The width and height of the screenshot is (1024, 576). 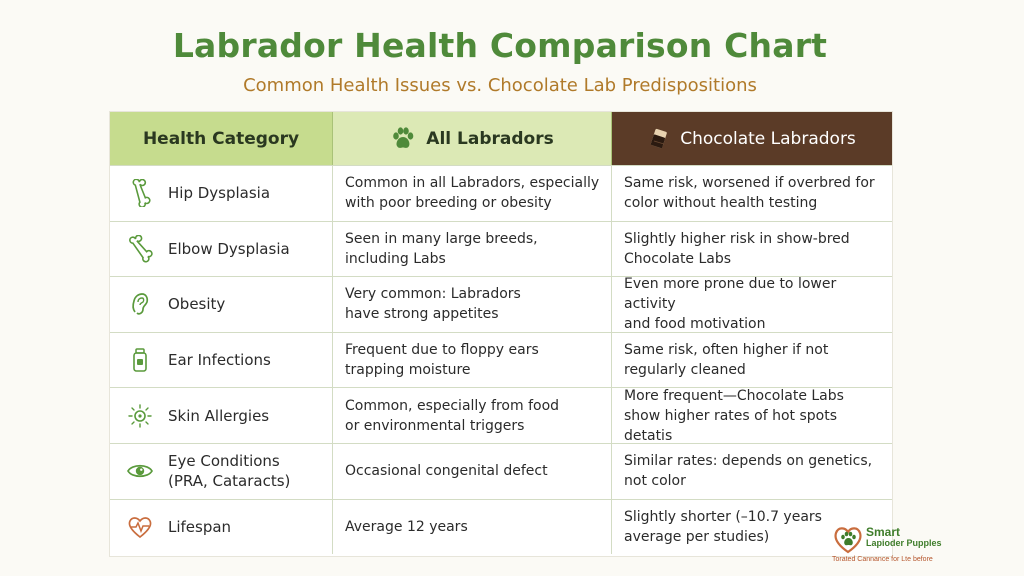 What do you see at coordinates (882, 559) in the screenshot?
I see `logo-tagline: Torated Cannance for Lte before` at bounding box center [882, 559].